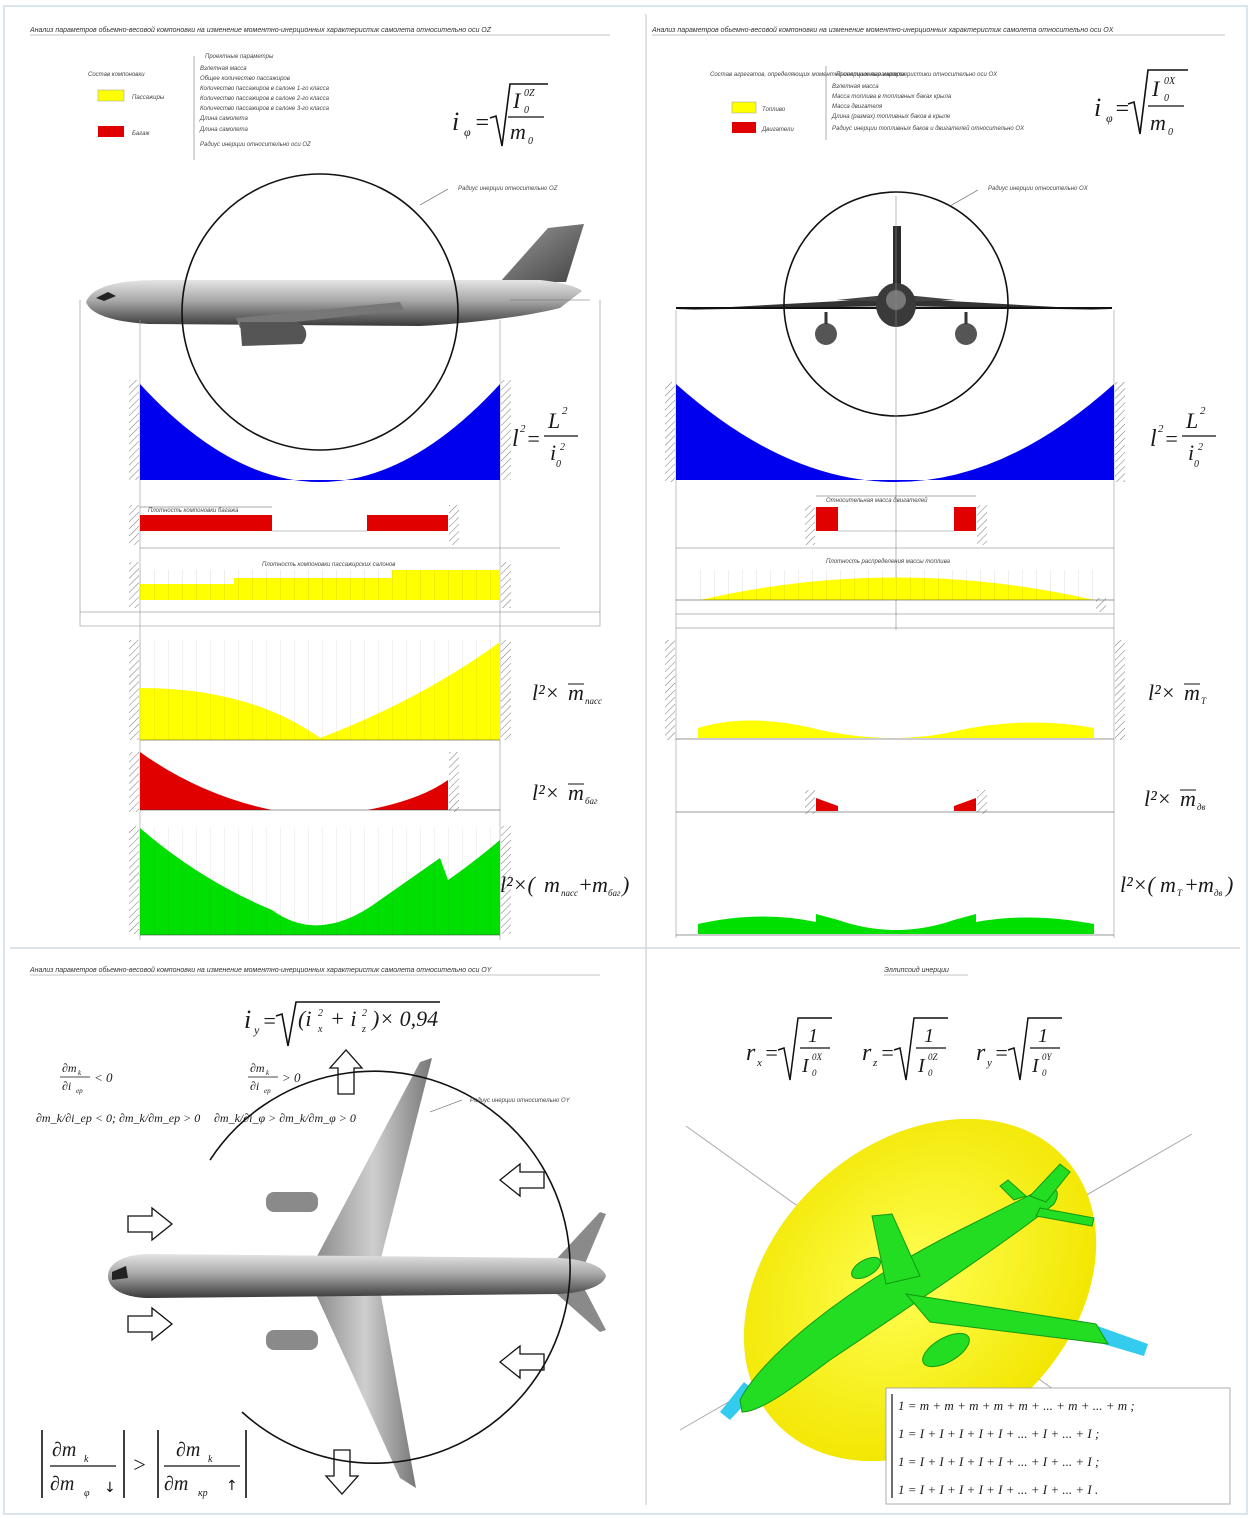  What do you see at coordinates (245, 79) in the screenshot?
I see `oz-param-line: Общее количество пассажиров` at bounding box center [245, 79].